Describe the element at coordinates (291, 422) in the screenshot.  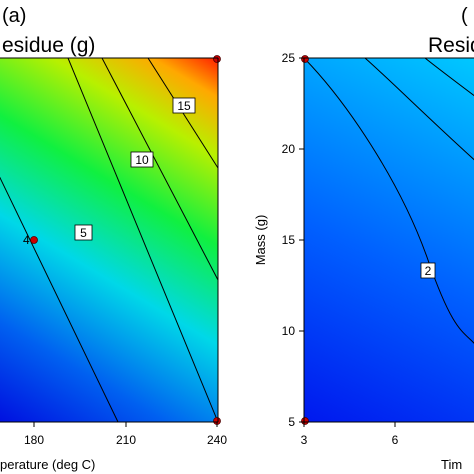
I see `panel-b-ytick-5: 5` at that location.